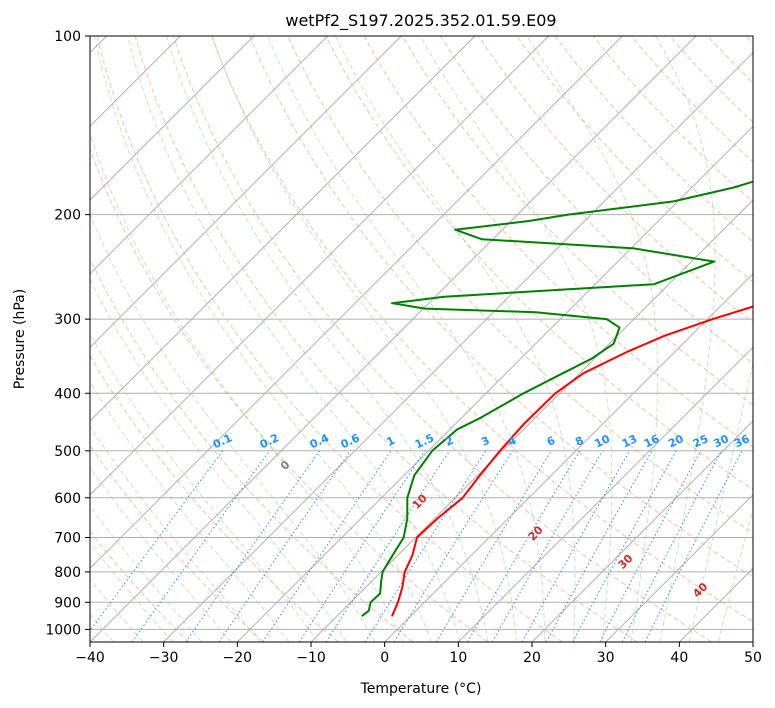 Image resolution: width=775 pixels, height=708 pixels. I want to click on y-tick-label: 900, so click(67, 603).